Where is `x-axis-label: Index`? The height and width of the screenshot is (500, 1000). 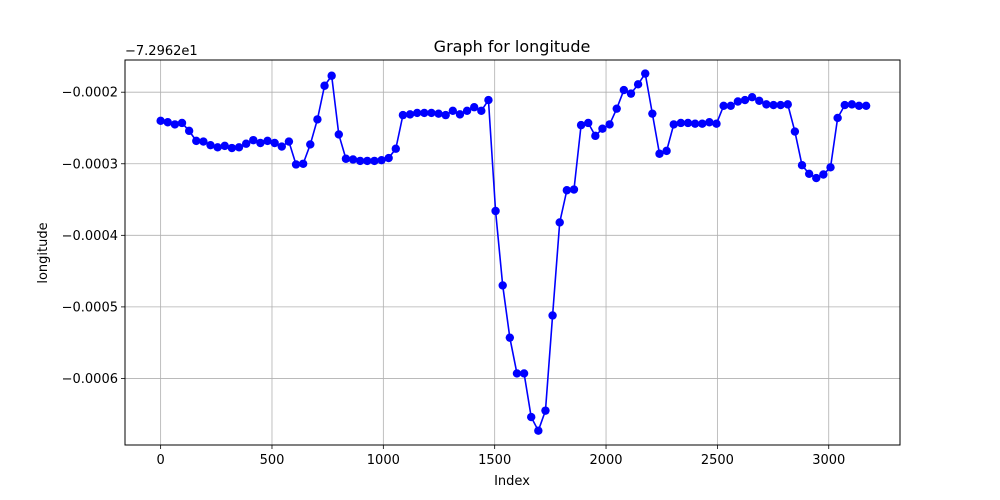 x-axis-label: Index is located at coordinates (512, 481).